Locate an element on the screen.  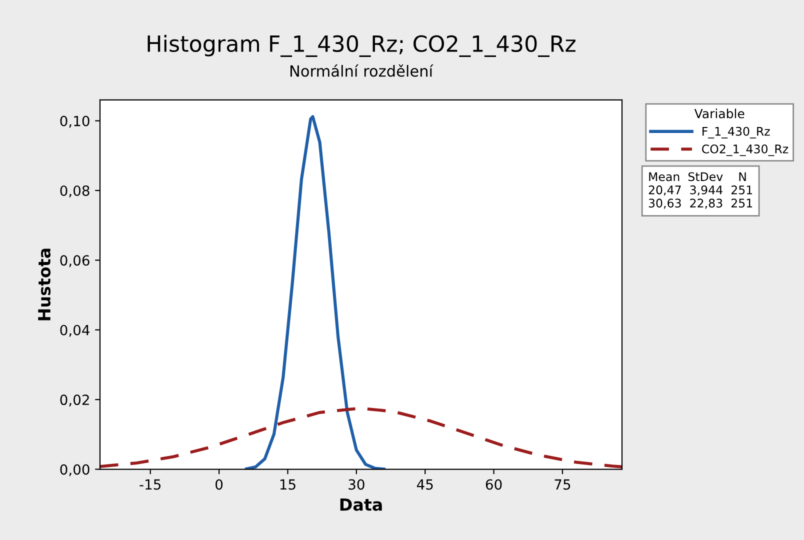
legend-label: CO2_1_430_Rz is located at coordinates (745, 150).